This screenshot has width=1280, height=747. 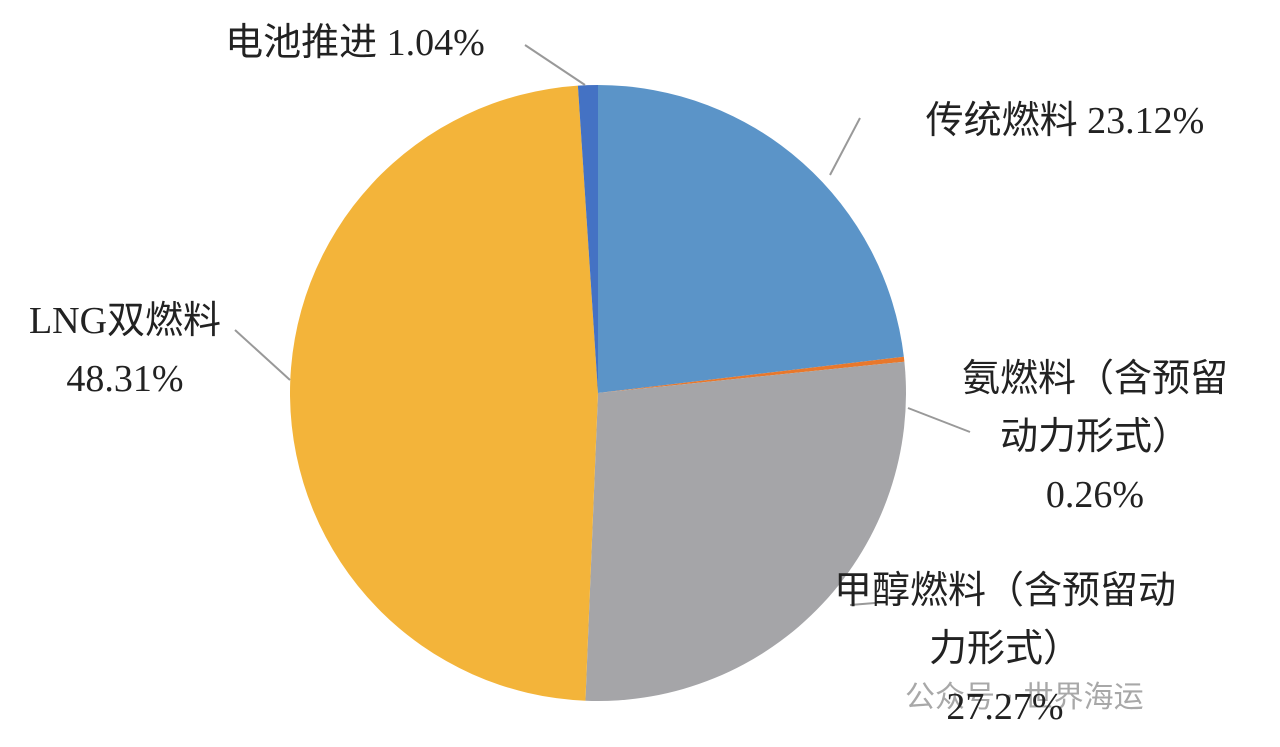 What do you see at coordinates (125, 350) in the screenshot?
I see `slice-label: LNG双燃料 48.31%` at bounding box center [125, 350].